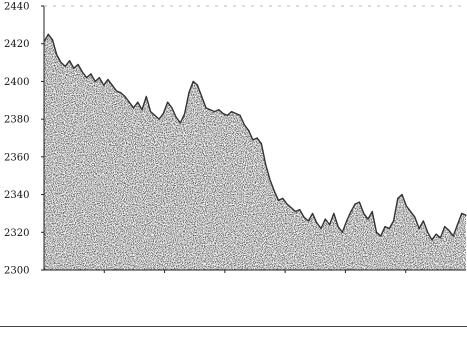 The image size is (467, 338). What do you see at coordinates (16, 195) in the screenshot?
I see `y-tick-label: 2340` at bounding box center [16, 195].